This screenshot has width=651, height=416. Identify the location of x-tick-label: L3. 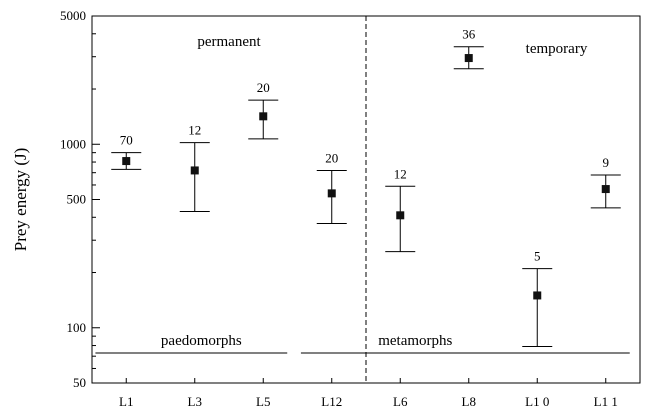
(195, 401).